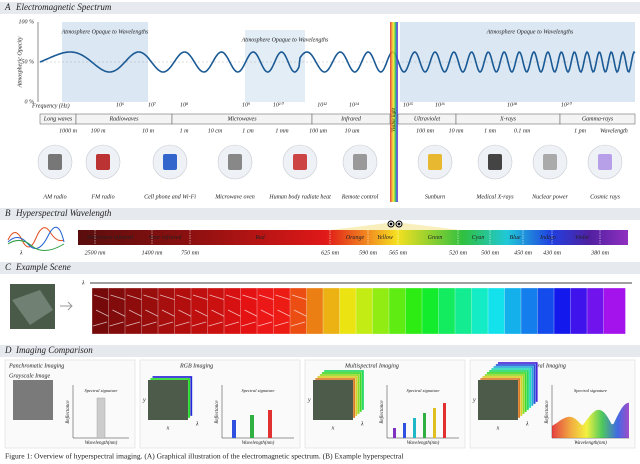 The height and width of the screenshot is (464, 640). Describe the element at coordinates (490, 253) in the screenshot. I see `nm-label: 500 nm` at that location.